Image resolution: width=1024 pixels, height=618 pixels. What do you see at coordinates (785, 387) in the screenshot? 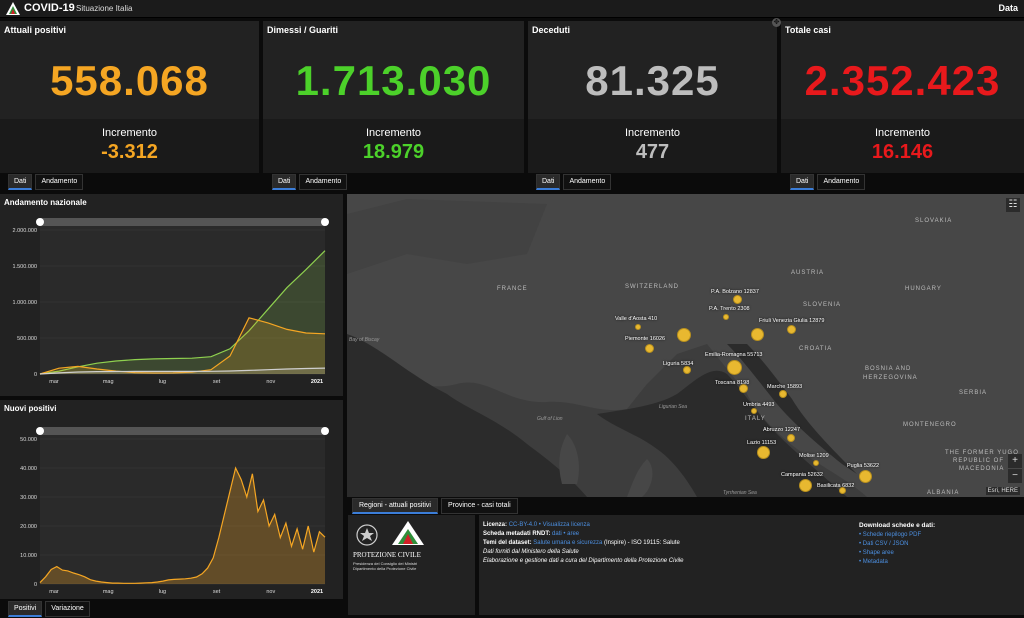
I see `region-label: Marche 15893` at bounding box center [785, 387].